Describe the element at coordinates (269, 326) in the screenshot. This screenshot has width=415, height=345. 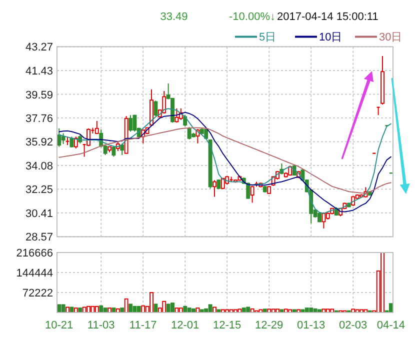
I see `x-tick-label: 12-29` at that location.